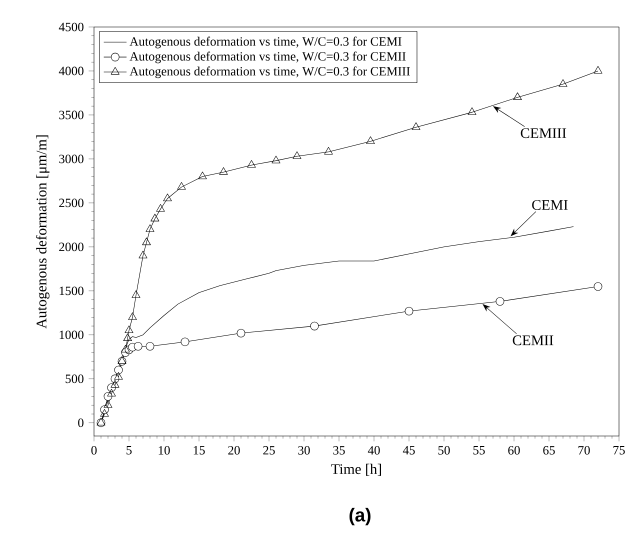 This screenshot has height=534, width=630. I want to click on legend-label: Autogenous deformation vs time, W/C=0.3 for CEMI, so click(266, 42).